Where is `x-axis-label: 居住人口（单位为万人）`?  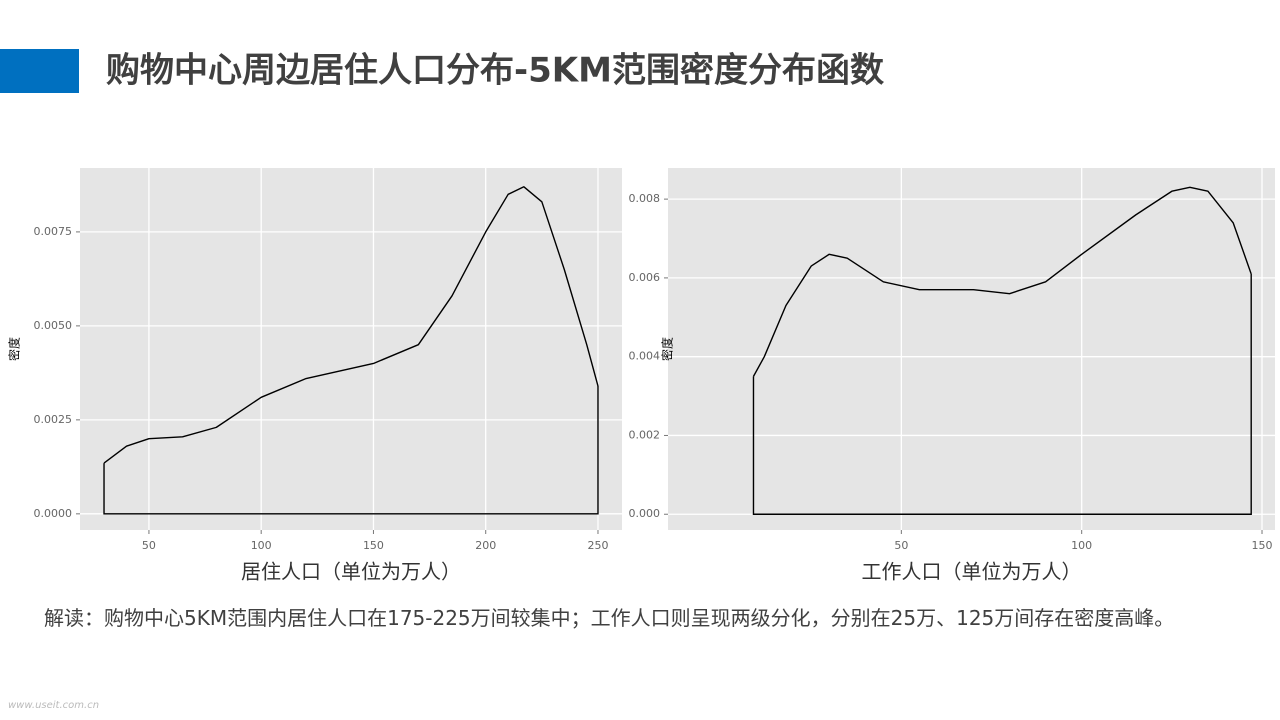
x-axis-label: 居住人口（单位为万人） is located at coordinates (351, 572).